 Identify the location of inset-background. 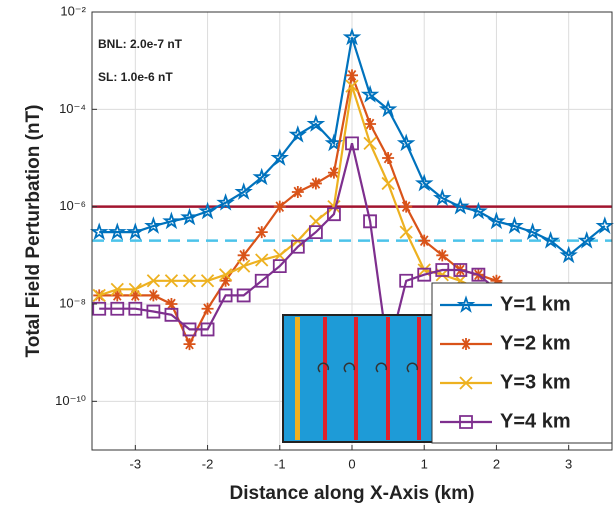
(360, 378).